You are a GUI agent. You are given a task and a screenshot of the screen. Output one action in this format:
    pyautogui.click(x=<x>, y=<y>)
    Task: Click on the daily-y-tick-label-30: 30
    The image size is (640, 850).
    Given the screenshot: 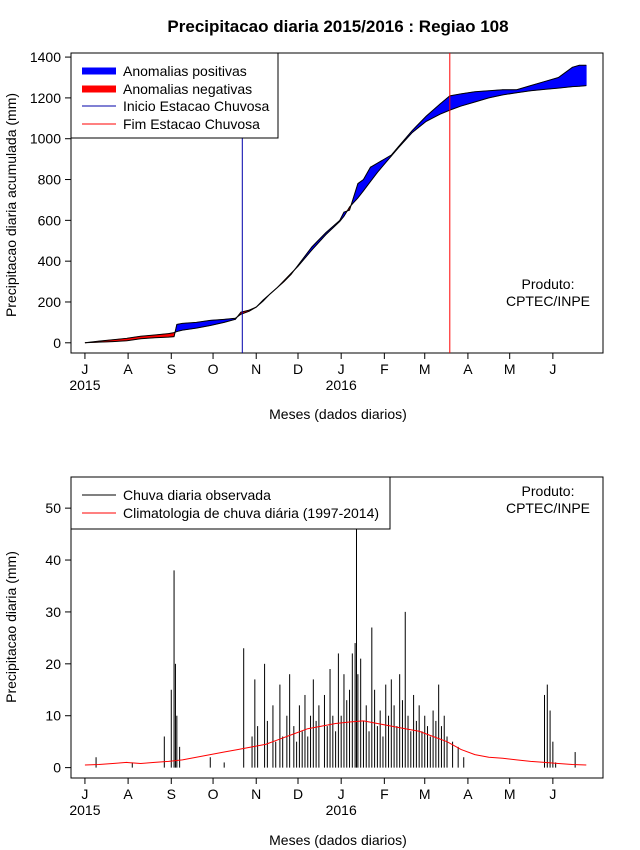 What is the action you would take?
    pyautogui.click(x=53, y=612)
    